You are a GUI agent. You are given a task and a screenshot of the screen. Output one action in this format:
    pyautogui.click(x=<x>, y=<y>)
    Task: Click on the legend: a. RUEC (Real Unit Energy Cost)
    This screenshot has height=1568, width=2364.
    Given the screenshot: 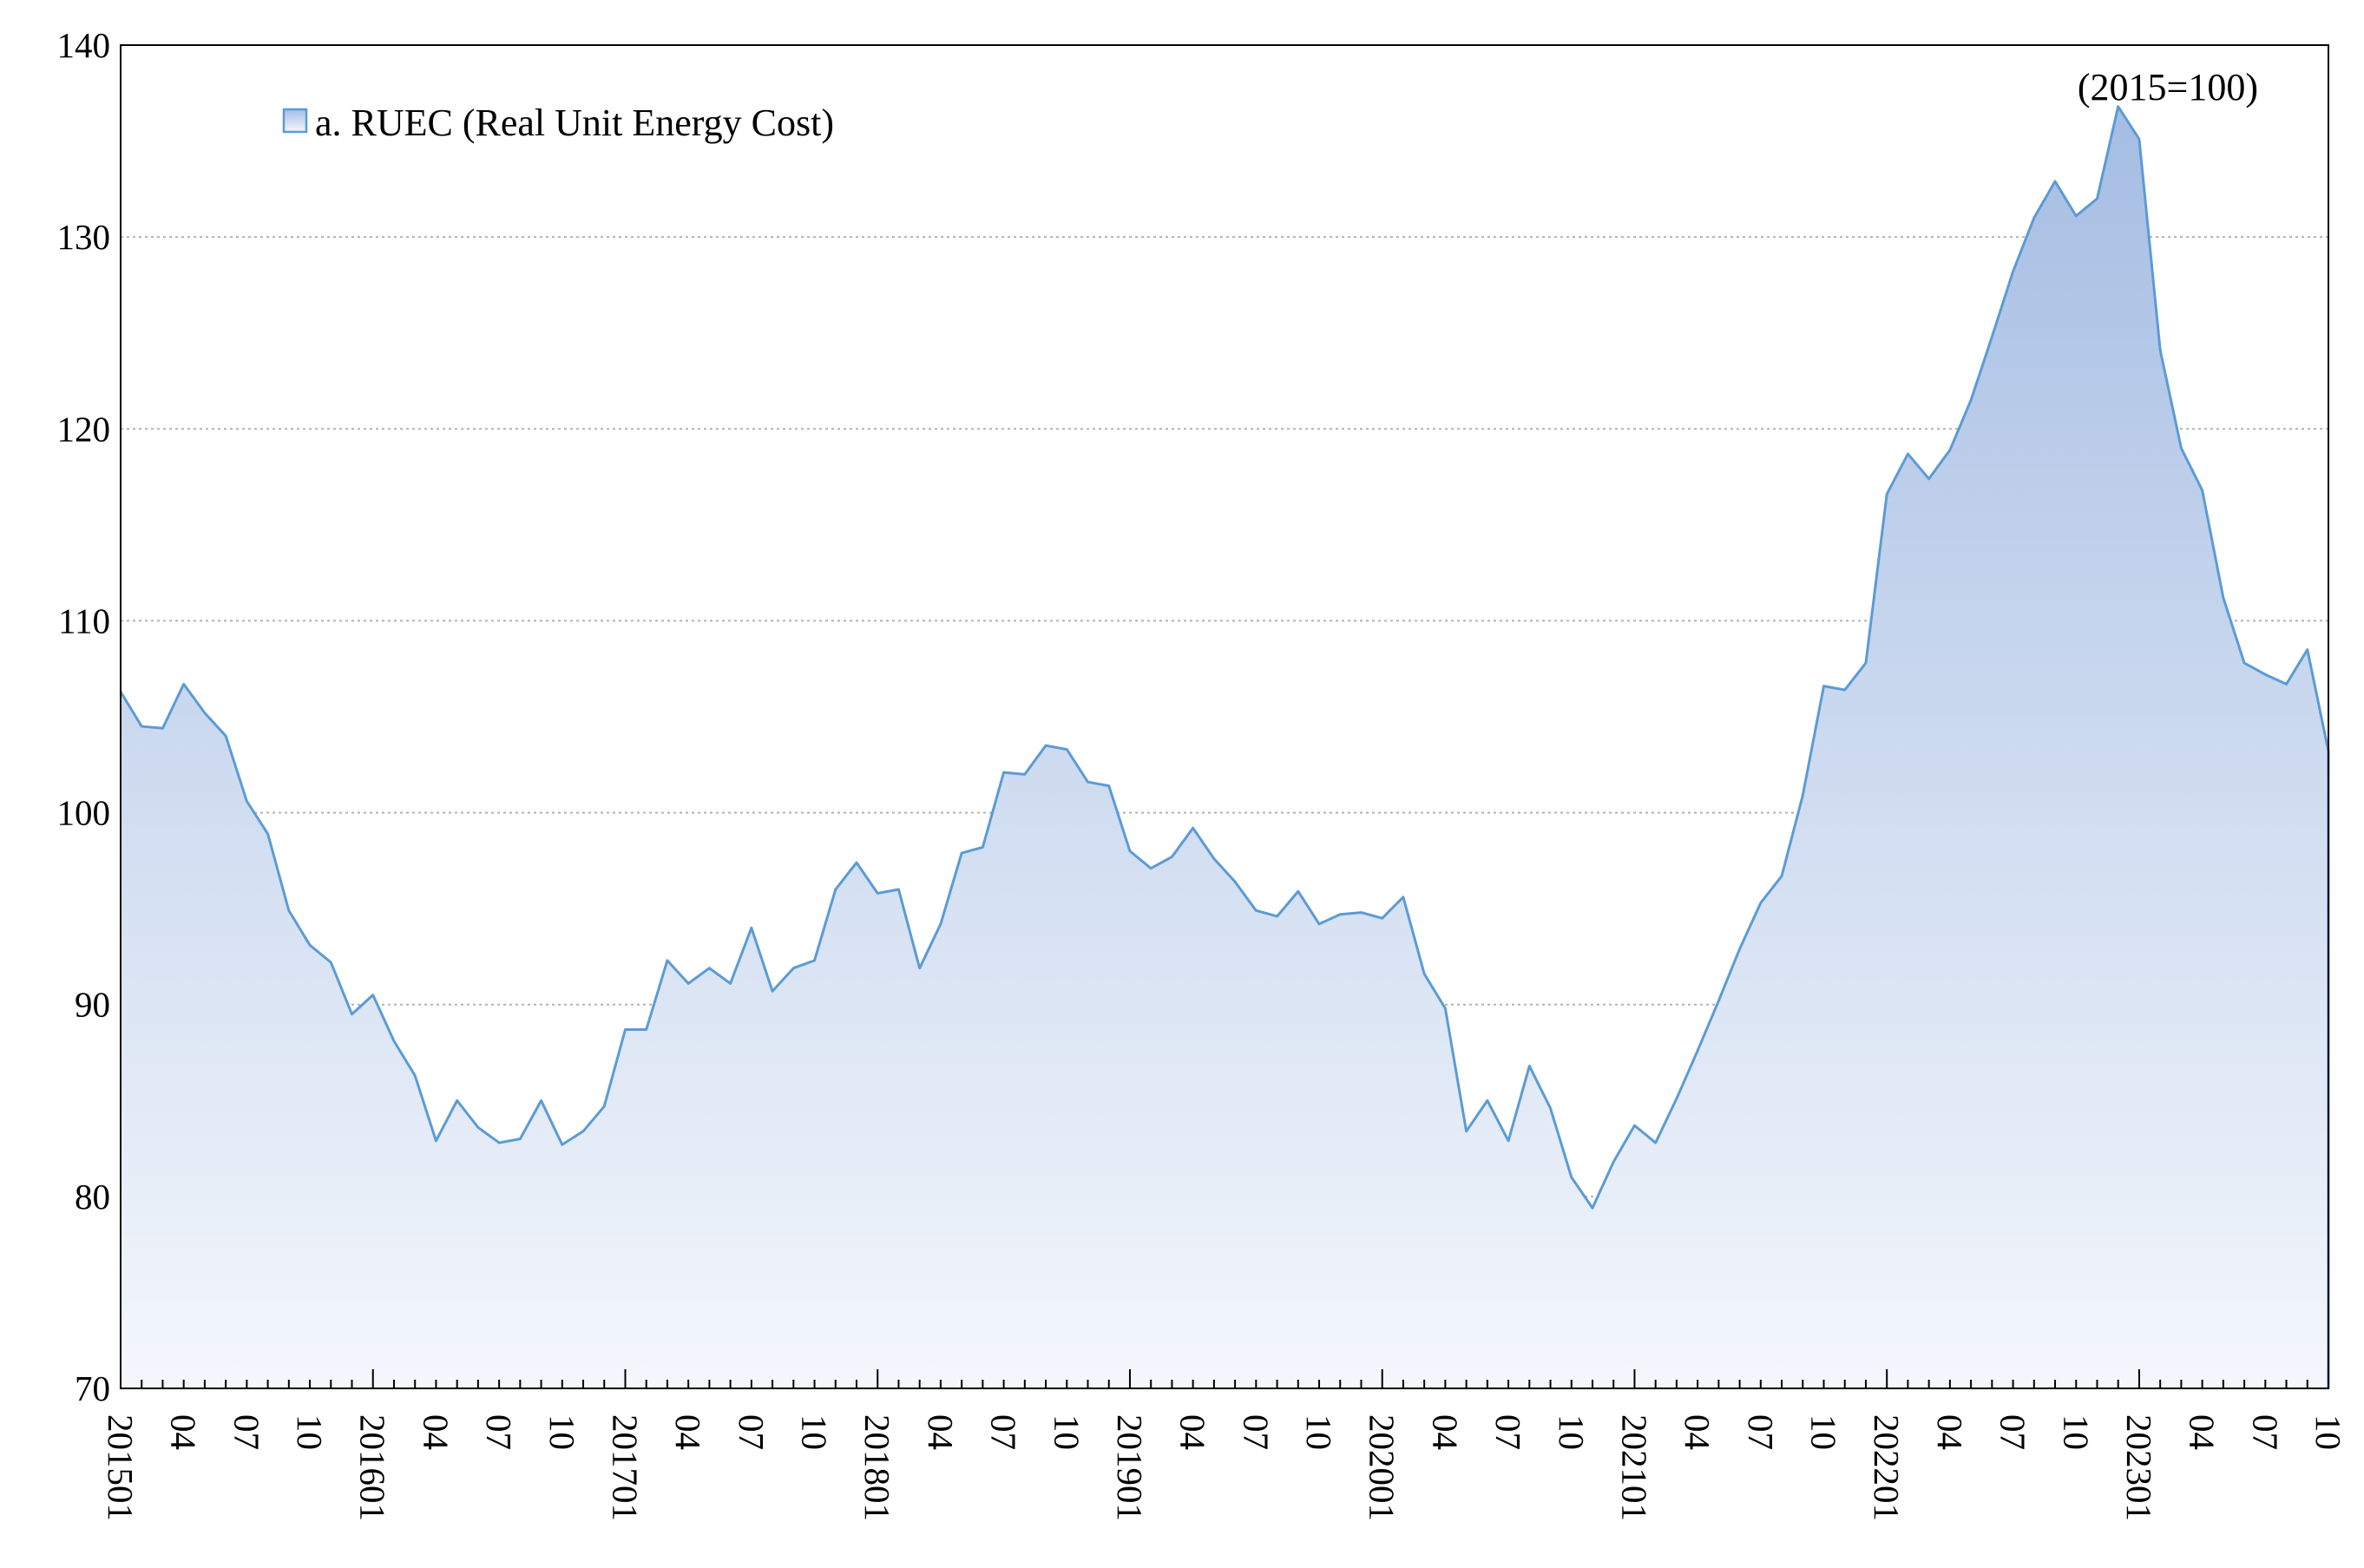 What is the action you would take?
    pyautogui.click(x=558, y=123)
    